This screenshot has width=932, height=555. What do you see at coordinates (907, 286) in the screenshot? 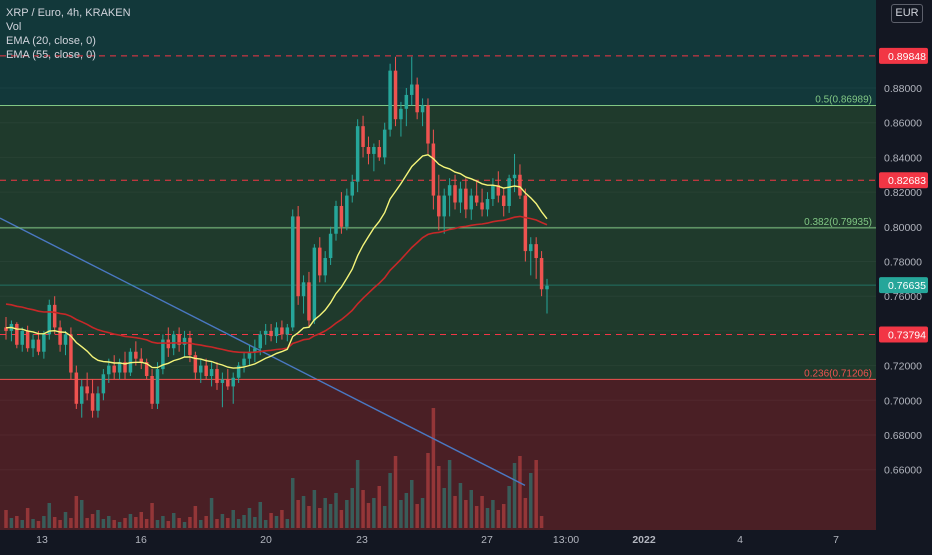
I see `price-label: 0.76635` at bounding box center [907, 286].